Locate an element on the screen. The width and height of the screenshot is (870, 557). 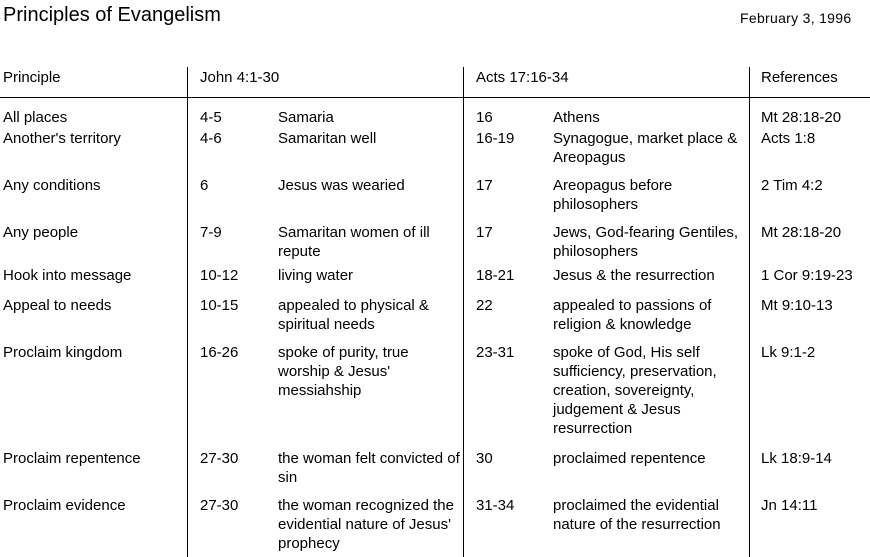
description: Samaritan women of ill repute is located at coordinates (354, 242).